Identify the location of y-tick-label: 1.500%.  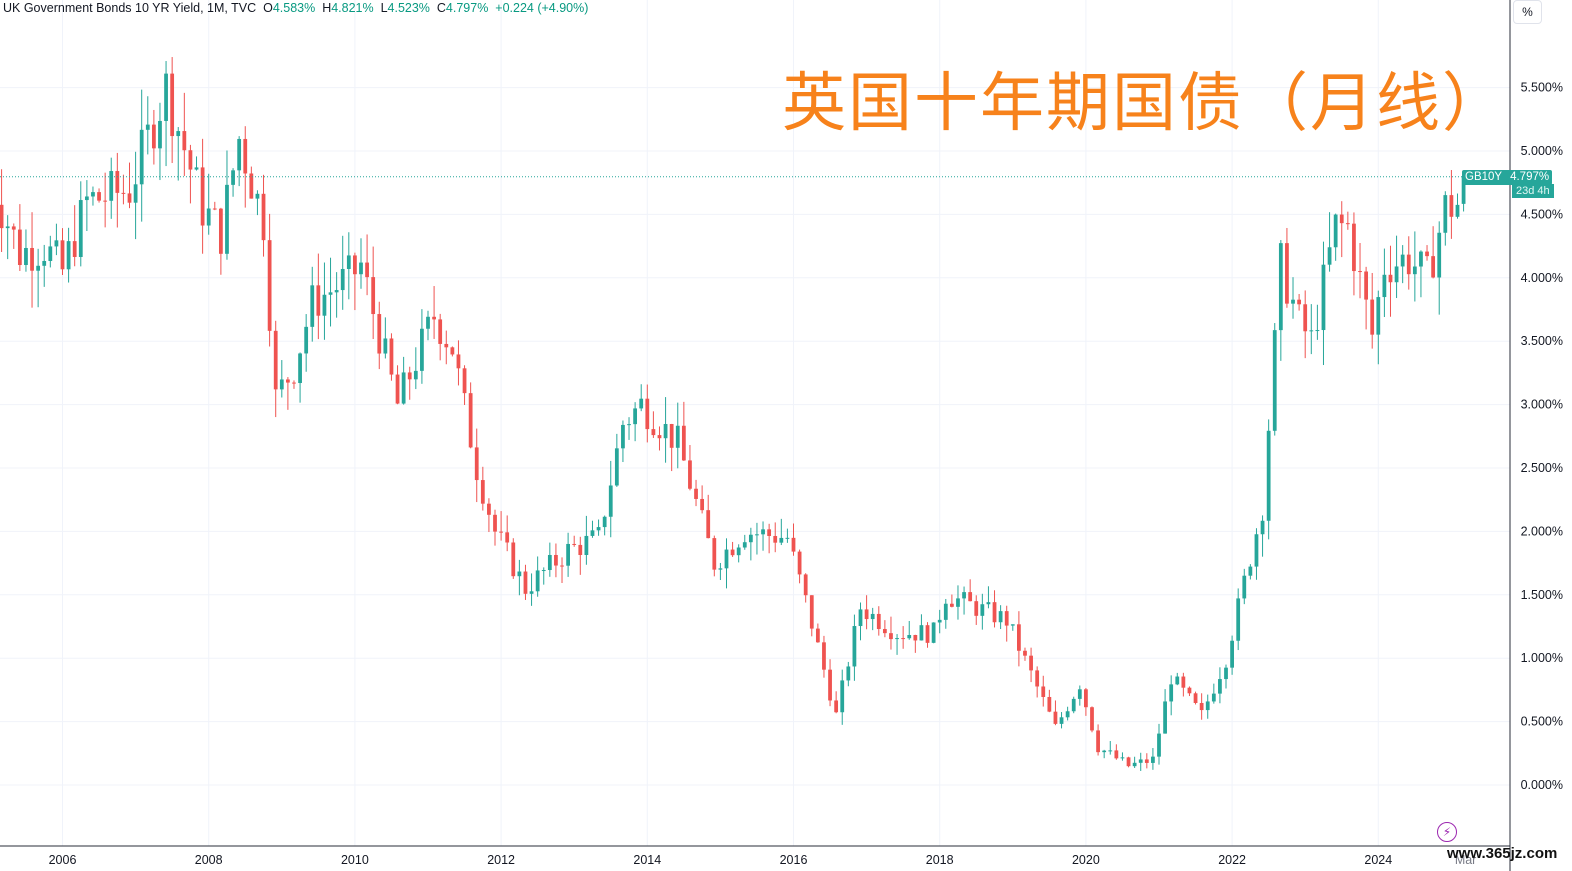
(1542, 595).